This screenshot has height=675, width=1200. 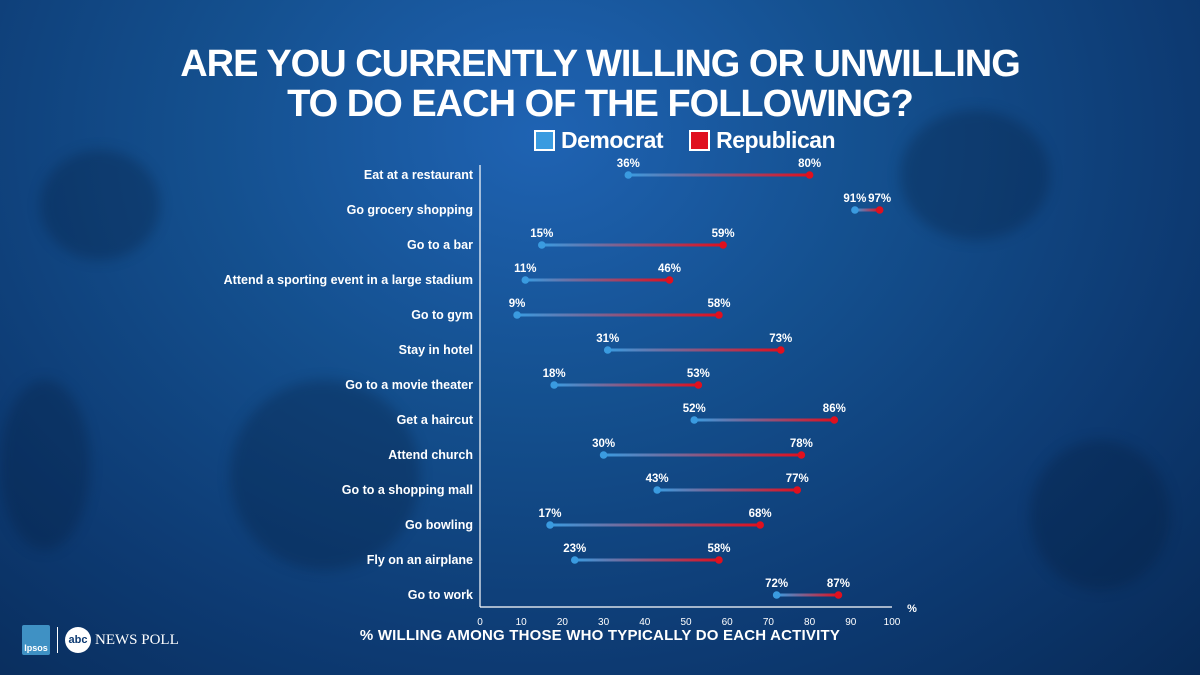 What do you see at coordinates (669, 269) in the screenshot?
I see `republican-data-label: 46%` at bounding box center [669, 269].